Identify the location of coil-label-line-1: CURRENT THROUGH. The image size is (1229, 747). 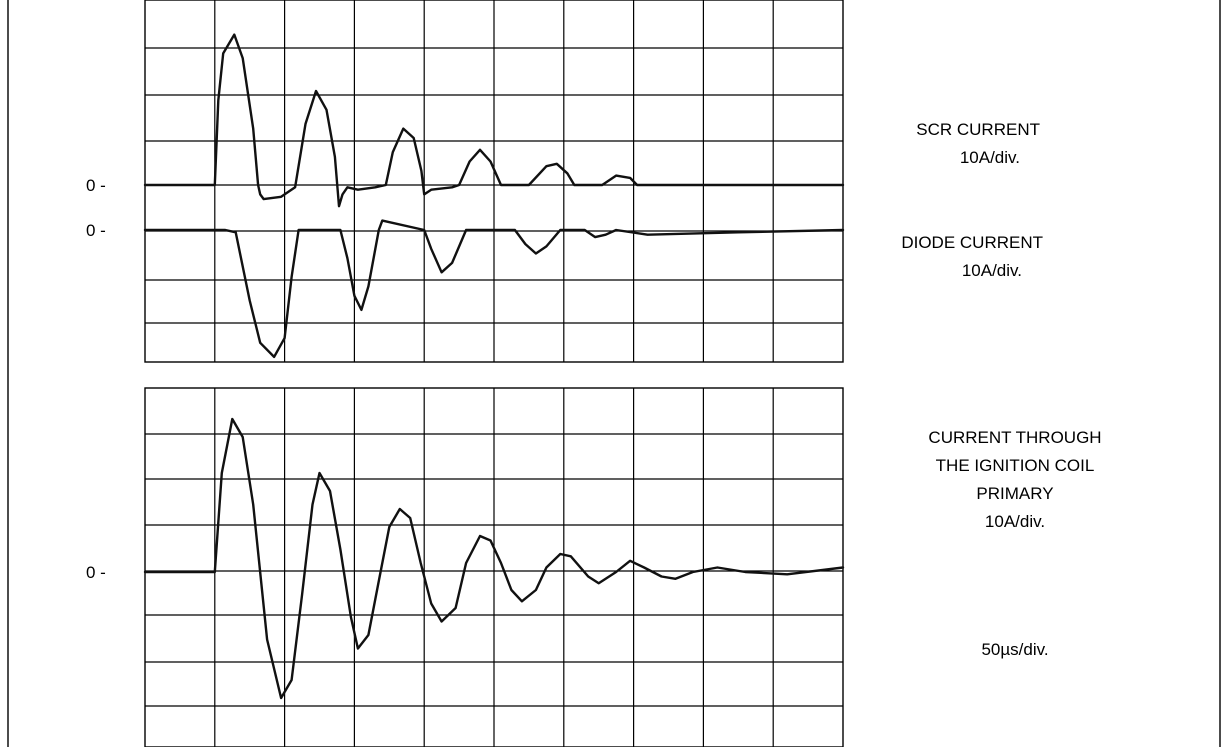
(1014, 437).